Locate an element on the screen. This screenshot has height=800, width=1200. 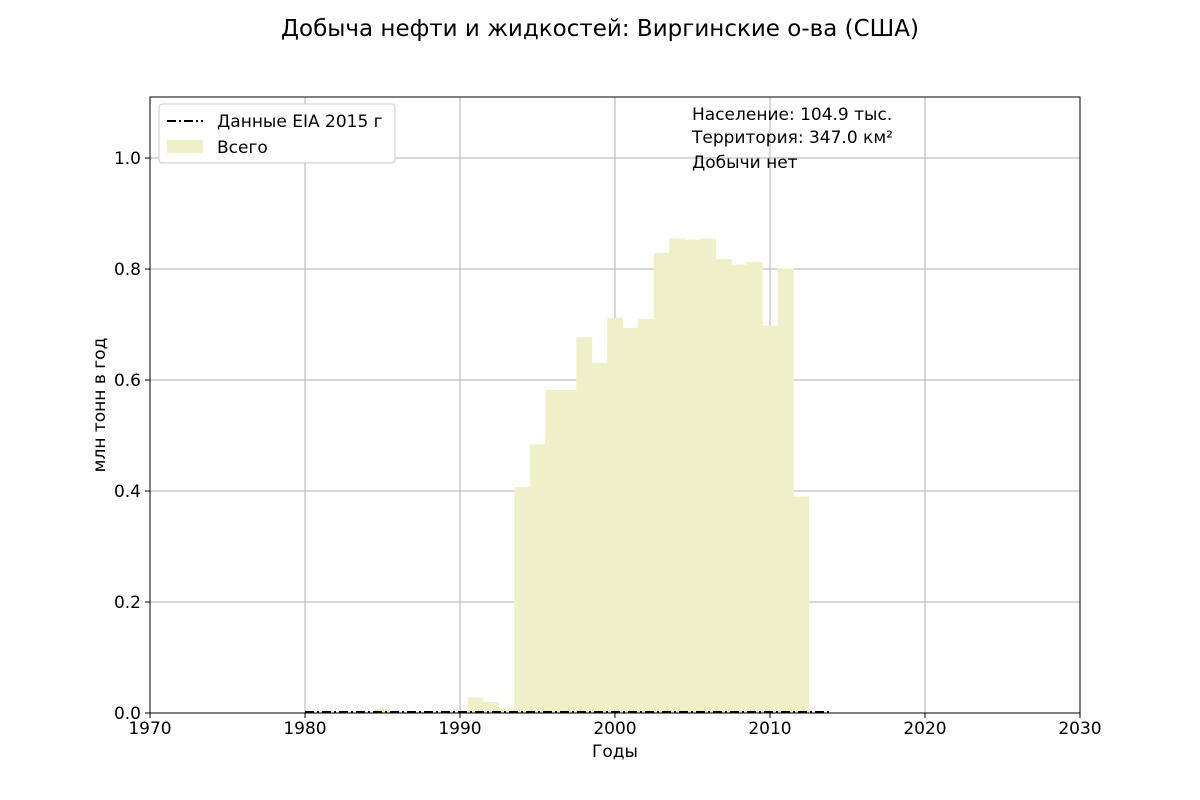
bar-2008 is located at coordinates (739, 488).